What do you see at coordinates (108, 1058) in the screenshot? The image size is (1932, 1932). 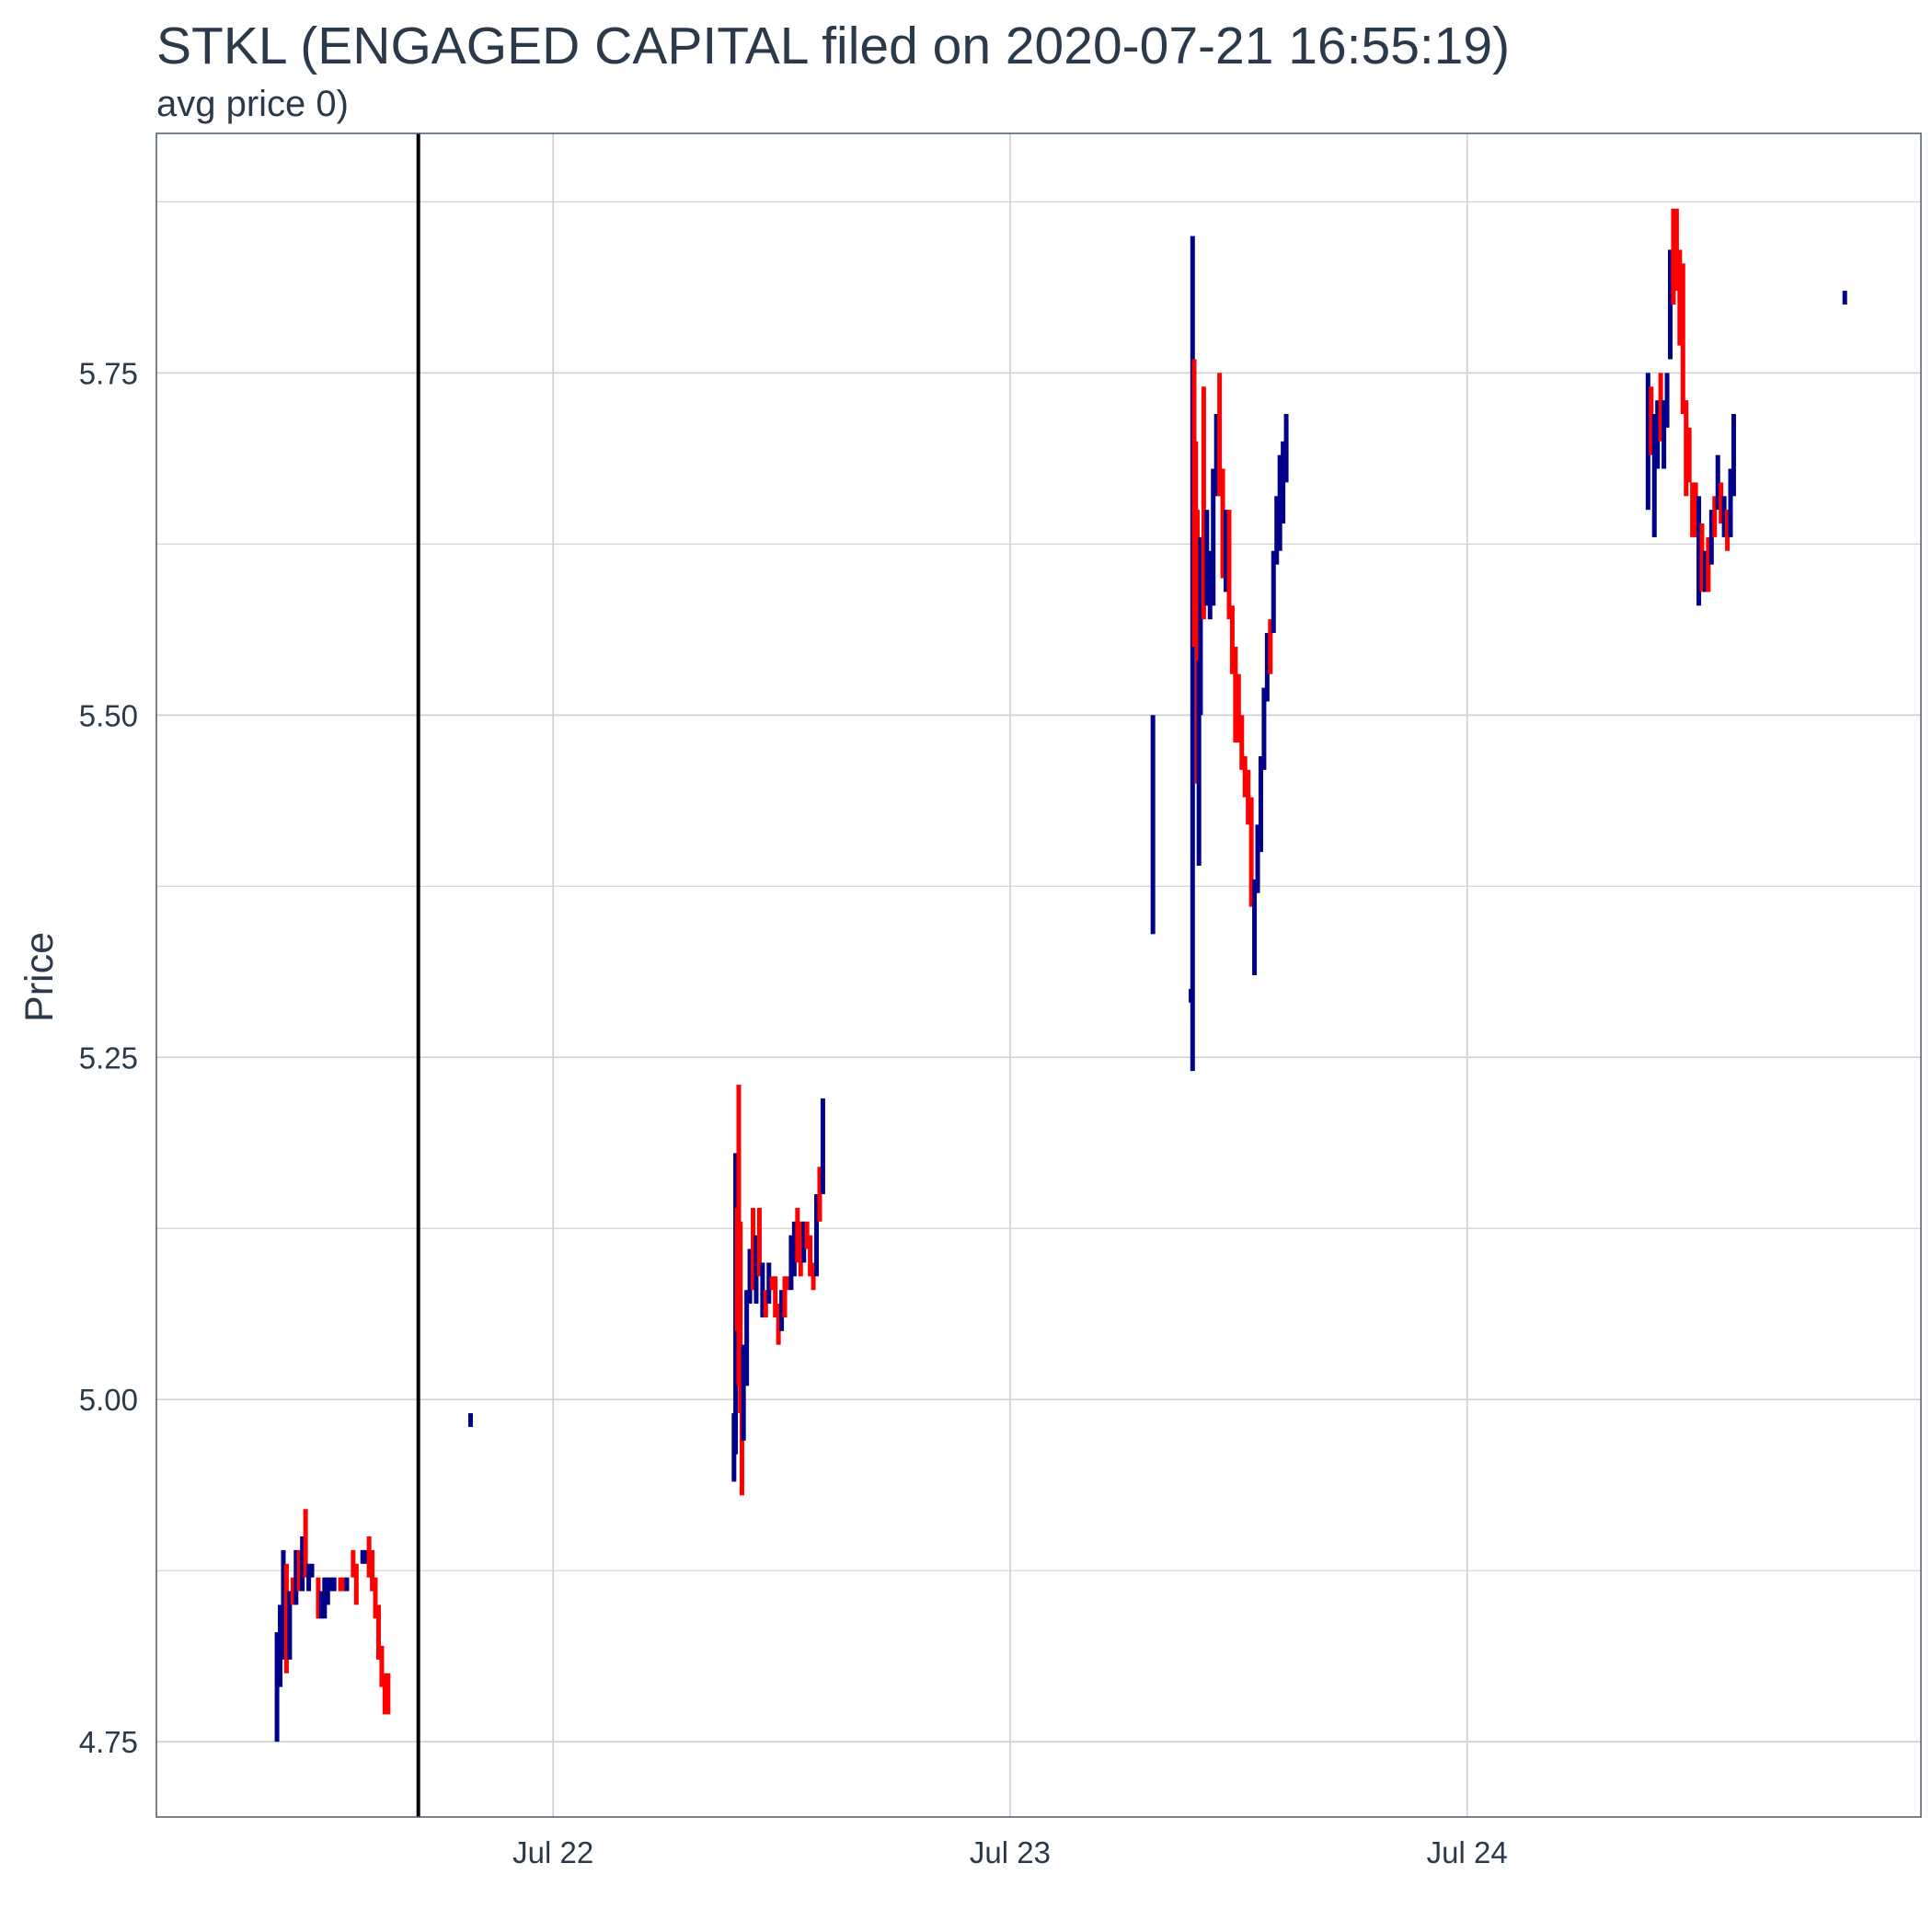 I see `y-tick-label: 5.25` at bounding box center [108, 1058].